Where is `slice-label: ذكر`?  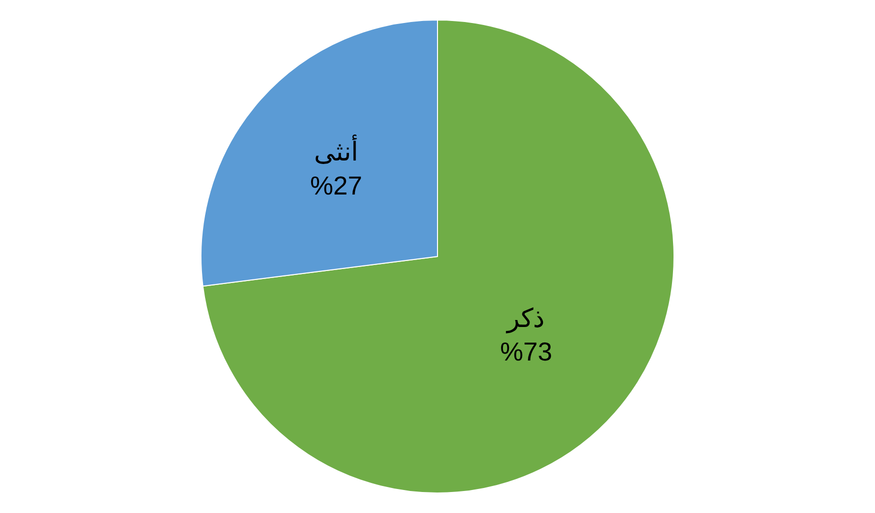
slice-label: ذكر is located at coordinates (525, 318).